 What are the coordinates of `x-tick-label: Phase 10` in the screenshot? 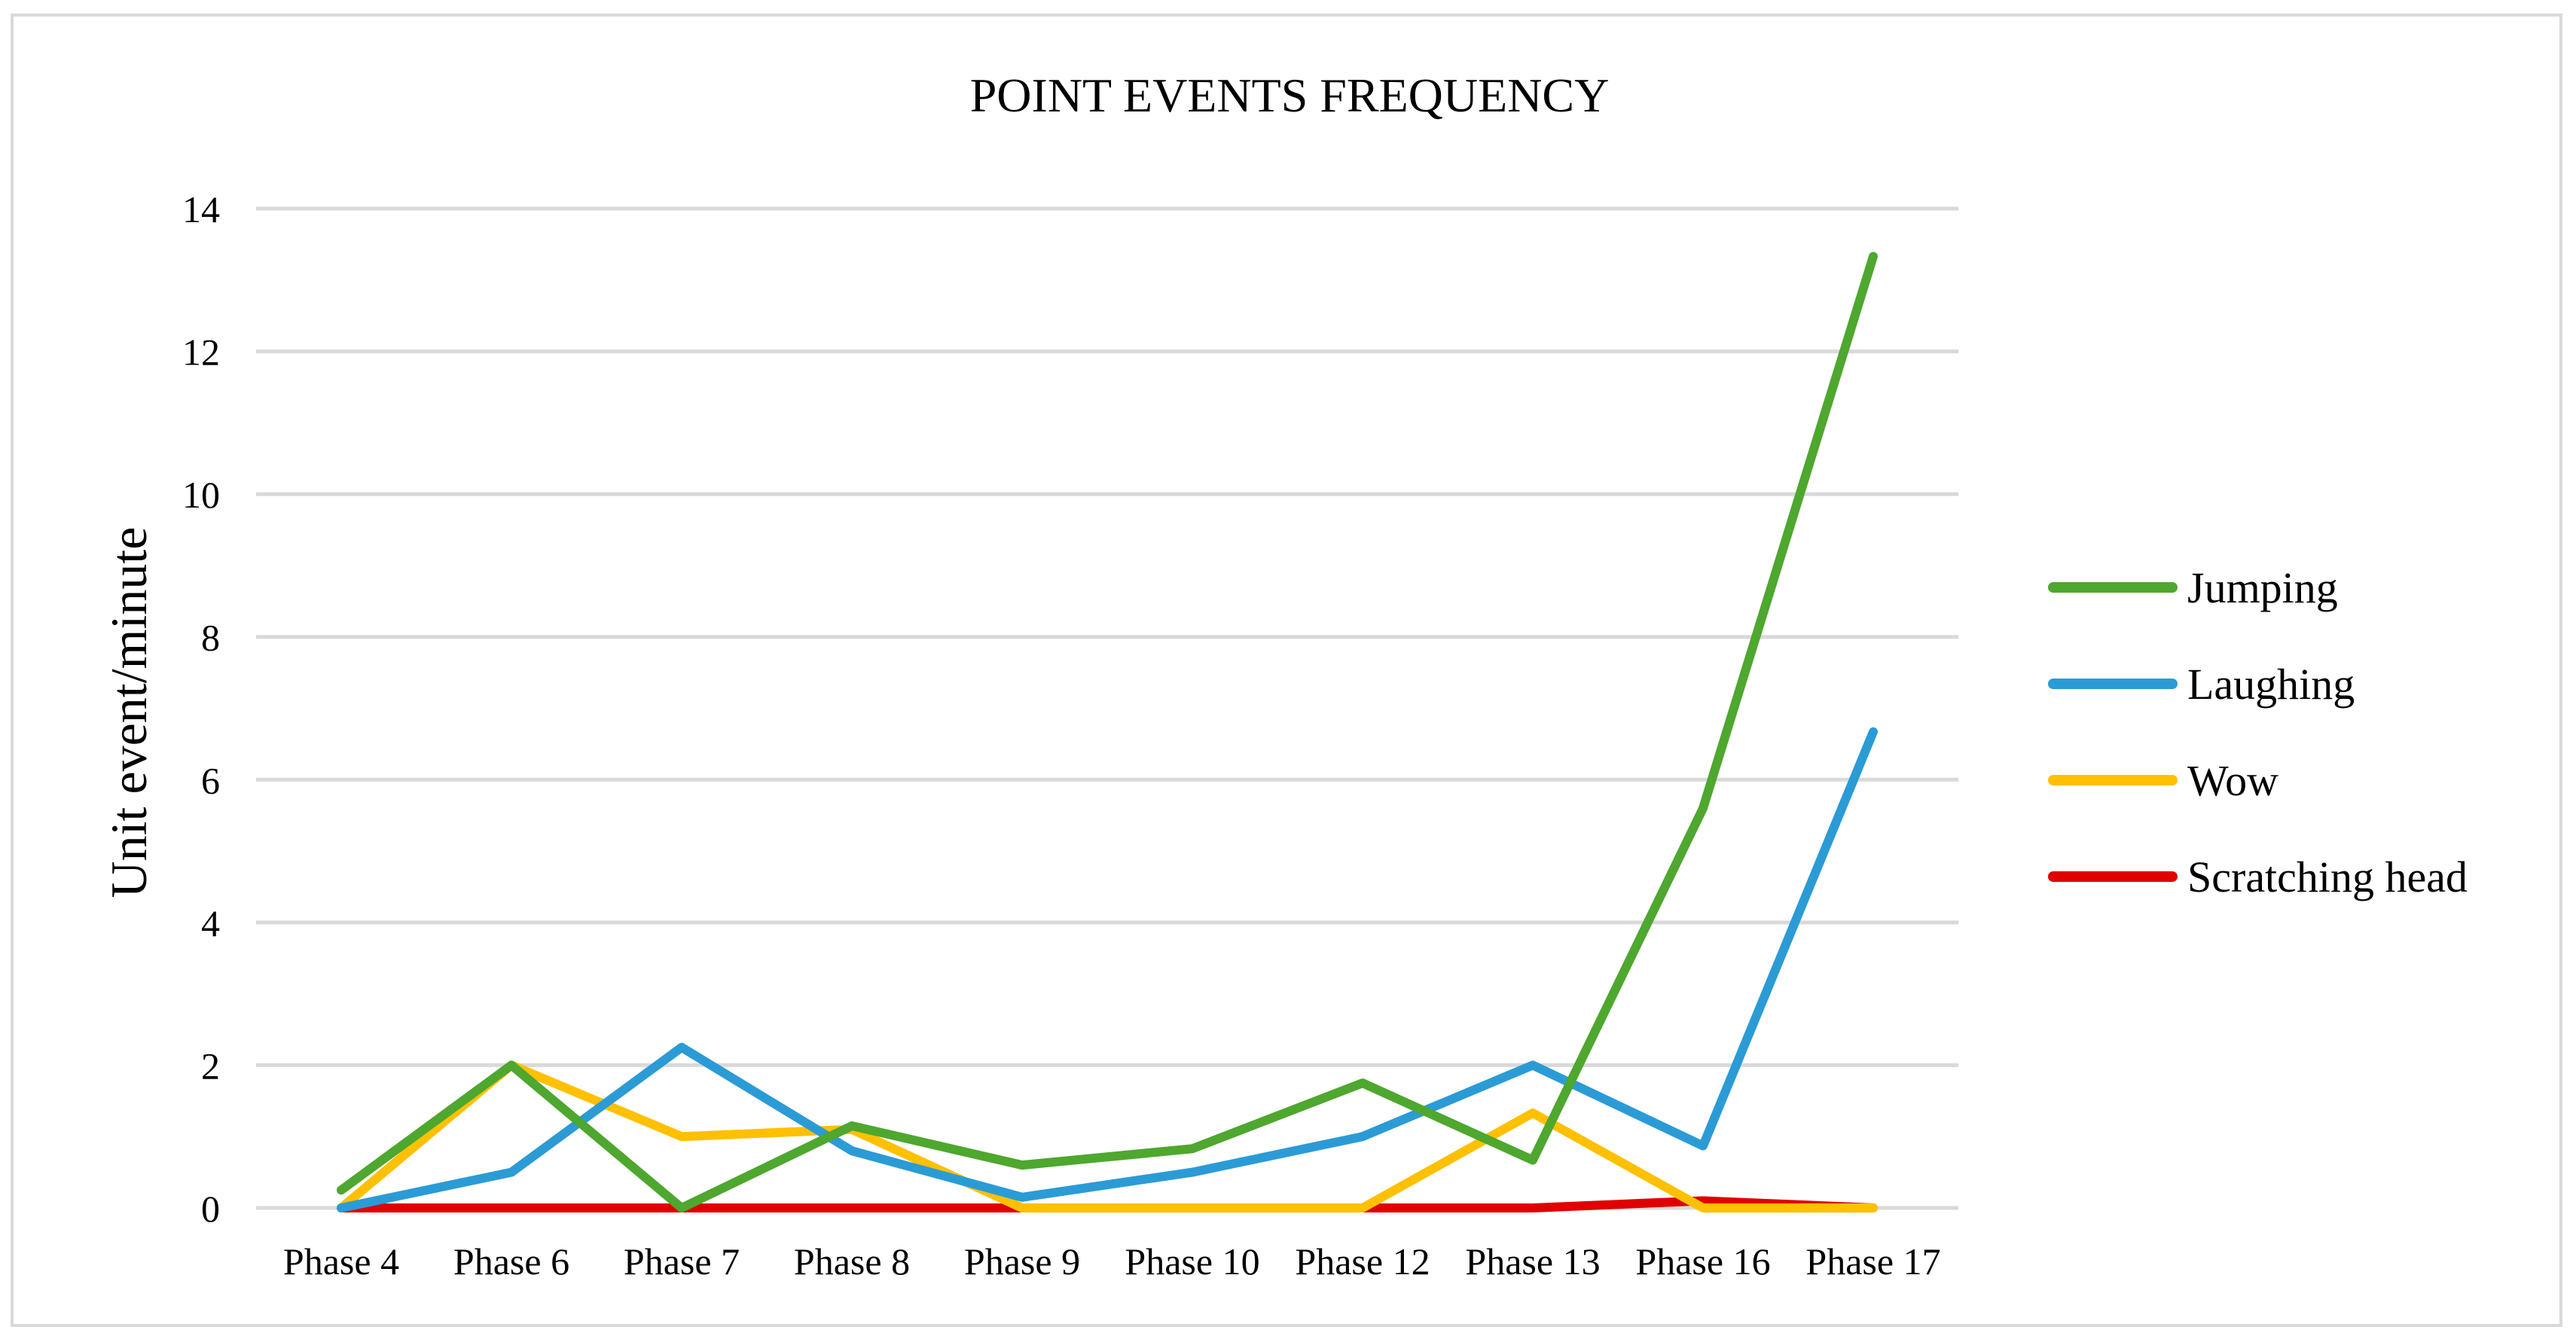 It's located at (1192, 1261).